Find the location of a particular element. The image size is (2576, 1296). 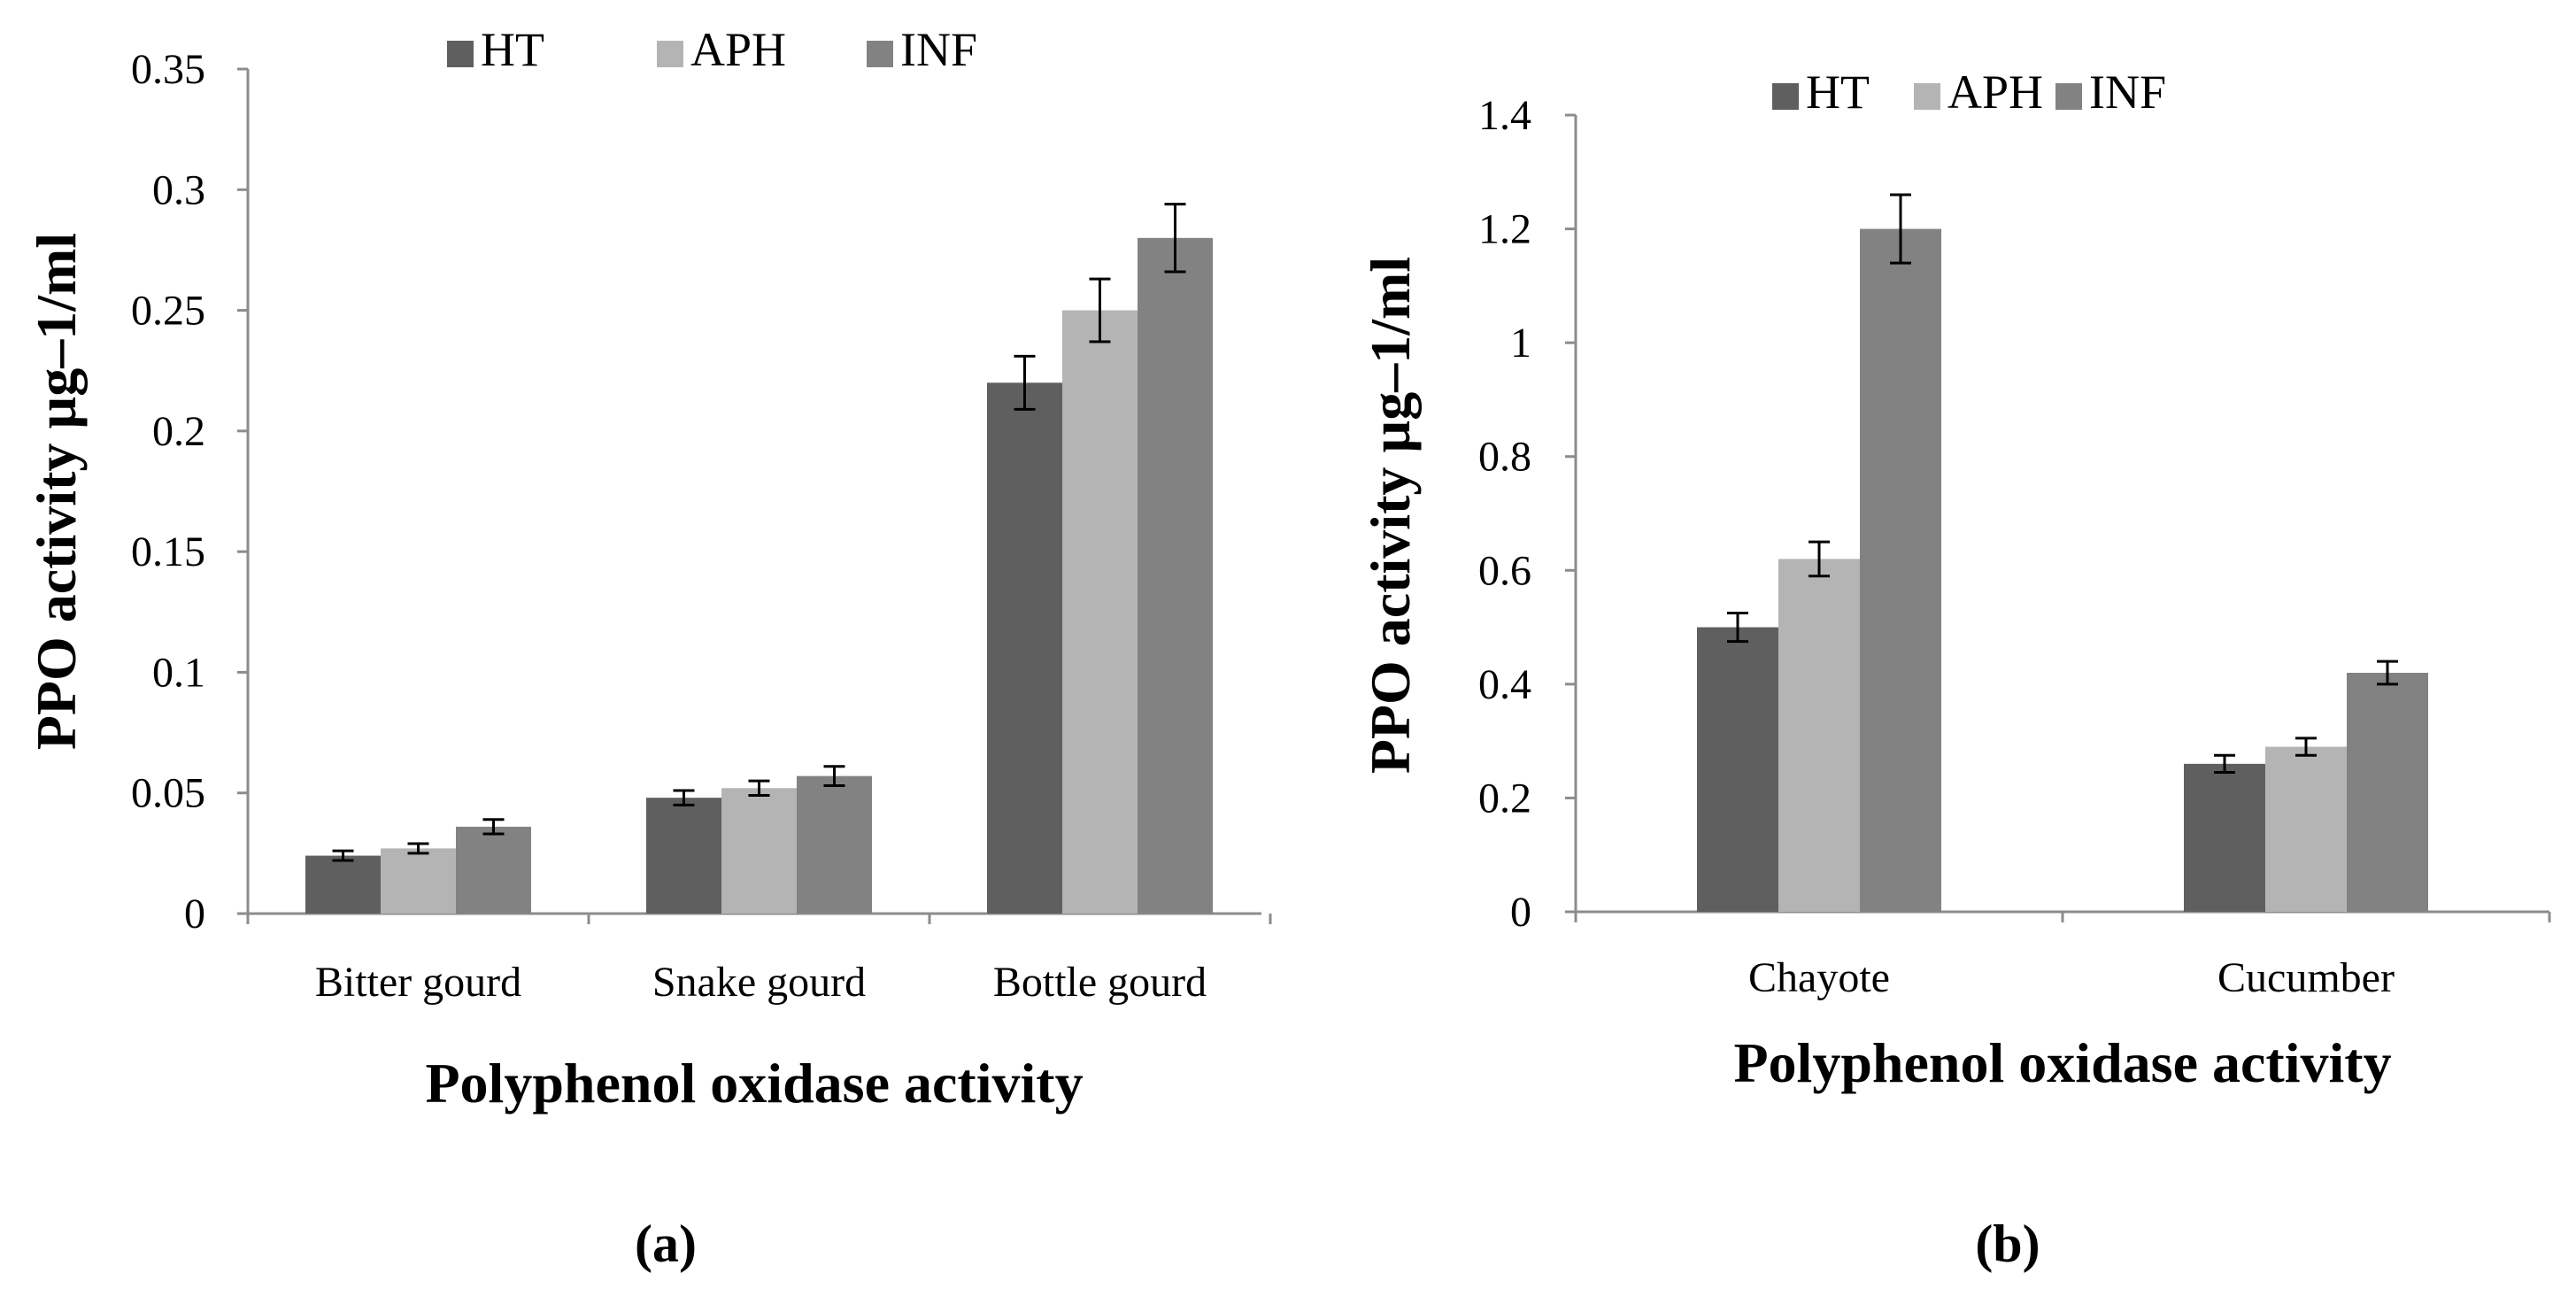

bar-ht-bitter-gourd is located at coordinates (343, 884).